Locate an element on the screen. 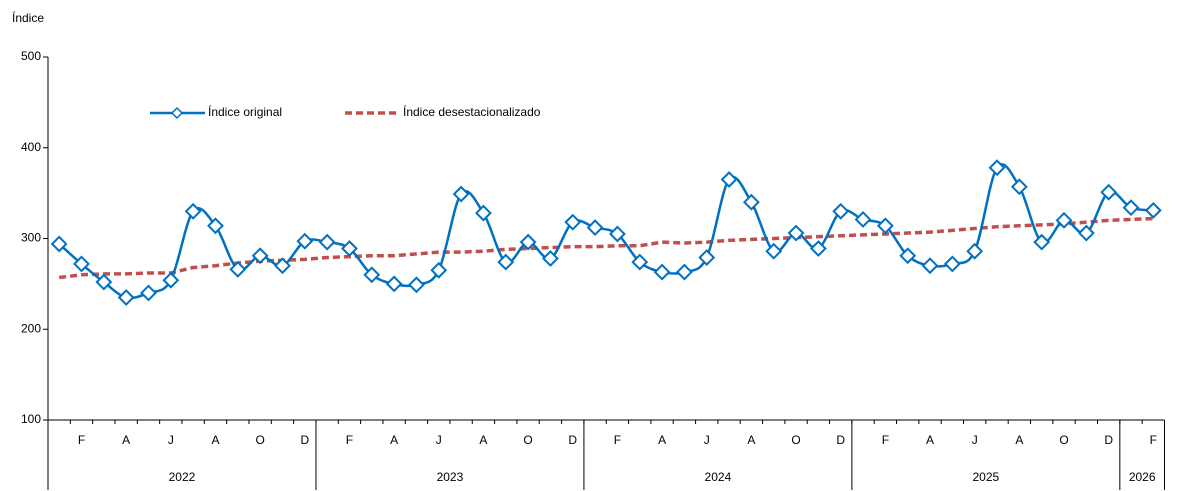 The width and height of the screenshot is (1182, 491). legend-marker is located at coordinates (177, 113).